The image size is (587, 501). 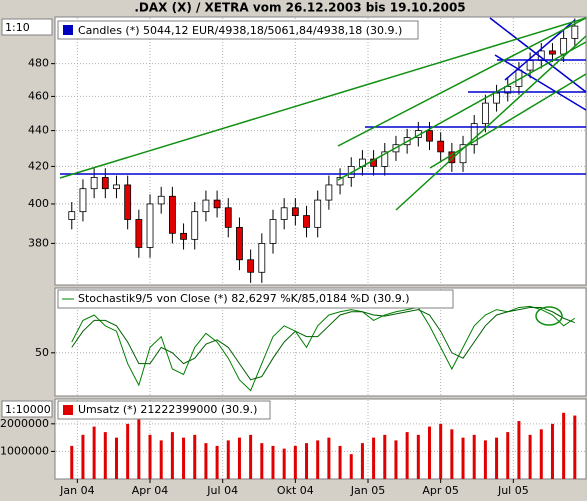 I want to click on x-tick-label: Jul 05, so click(x=513, y=490).